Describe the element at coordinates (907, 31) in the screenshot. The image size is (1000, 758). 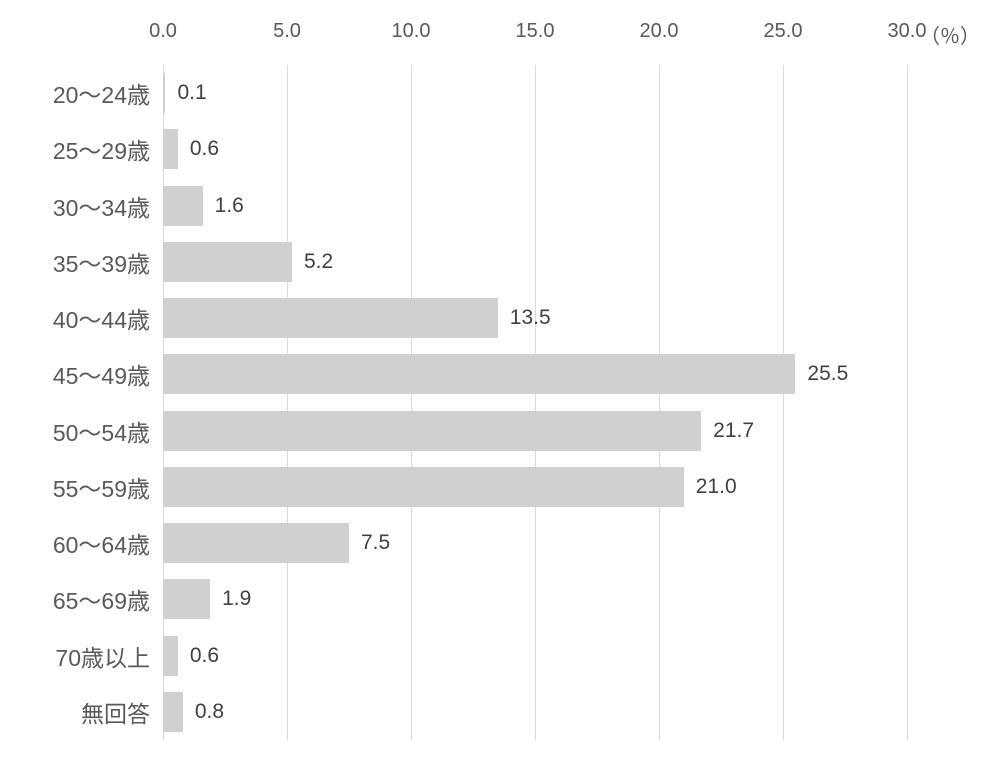
I see `x-axis-tick-label: 30.0` at that location.